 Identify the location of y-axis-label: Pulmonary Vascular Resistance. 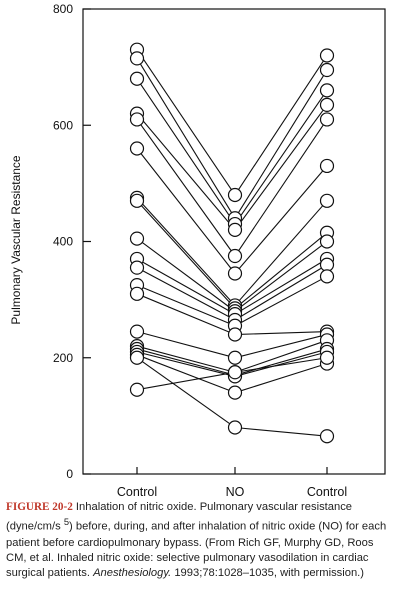
(16, 240).